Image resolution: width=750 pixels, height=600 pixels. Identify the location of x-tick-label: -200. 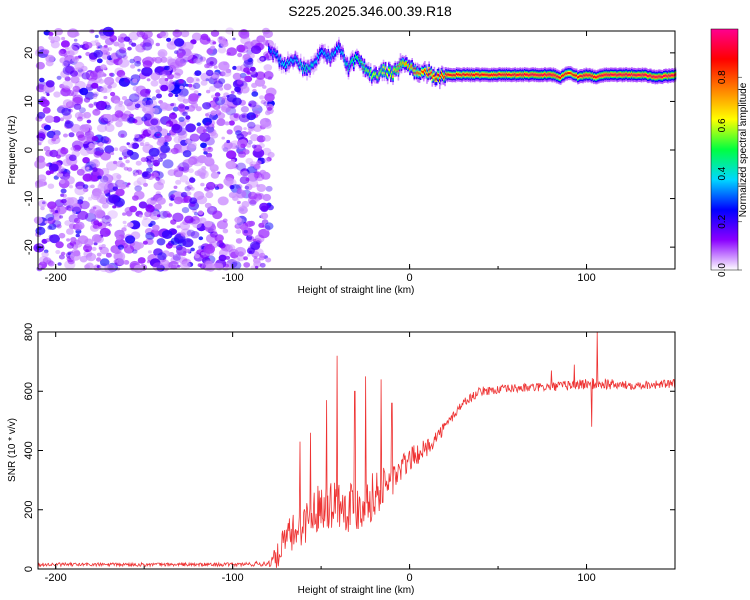
(56, 278).